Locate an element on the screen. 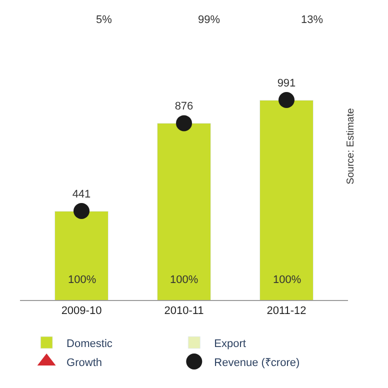  annotation: 5% is located at coordinates (104, 20).